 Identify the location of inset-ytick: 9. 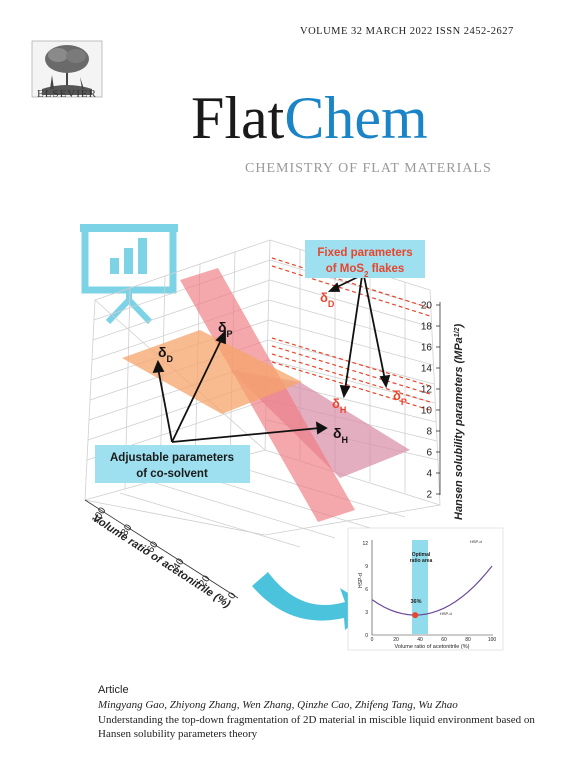
(366, 567).